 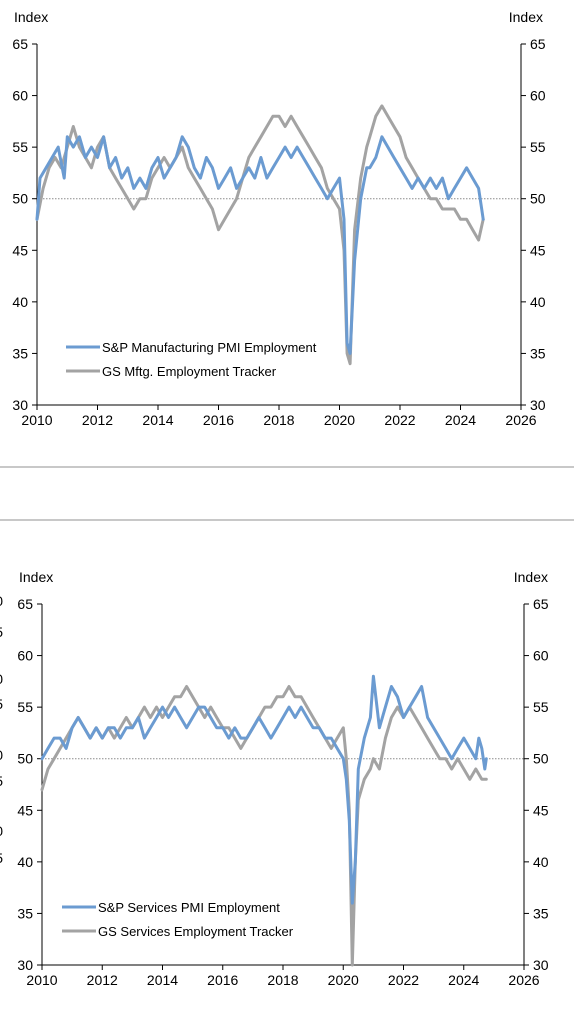 I want to click on legend-label: GS Services Employment Tracker, so click(x=196, y=931).